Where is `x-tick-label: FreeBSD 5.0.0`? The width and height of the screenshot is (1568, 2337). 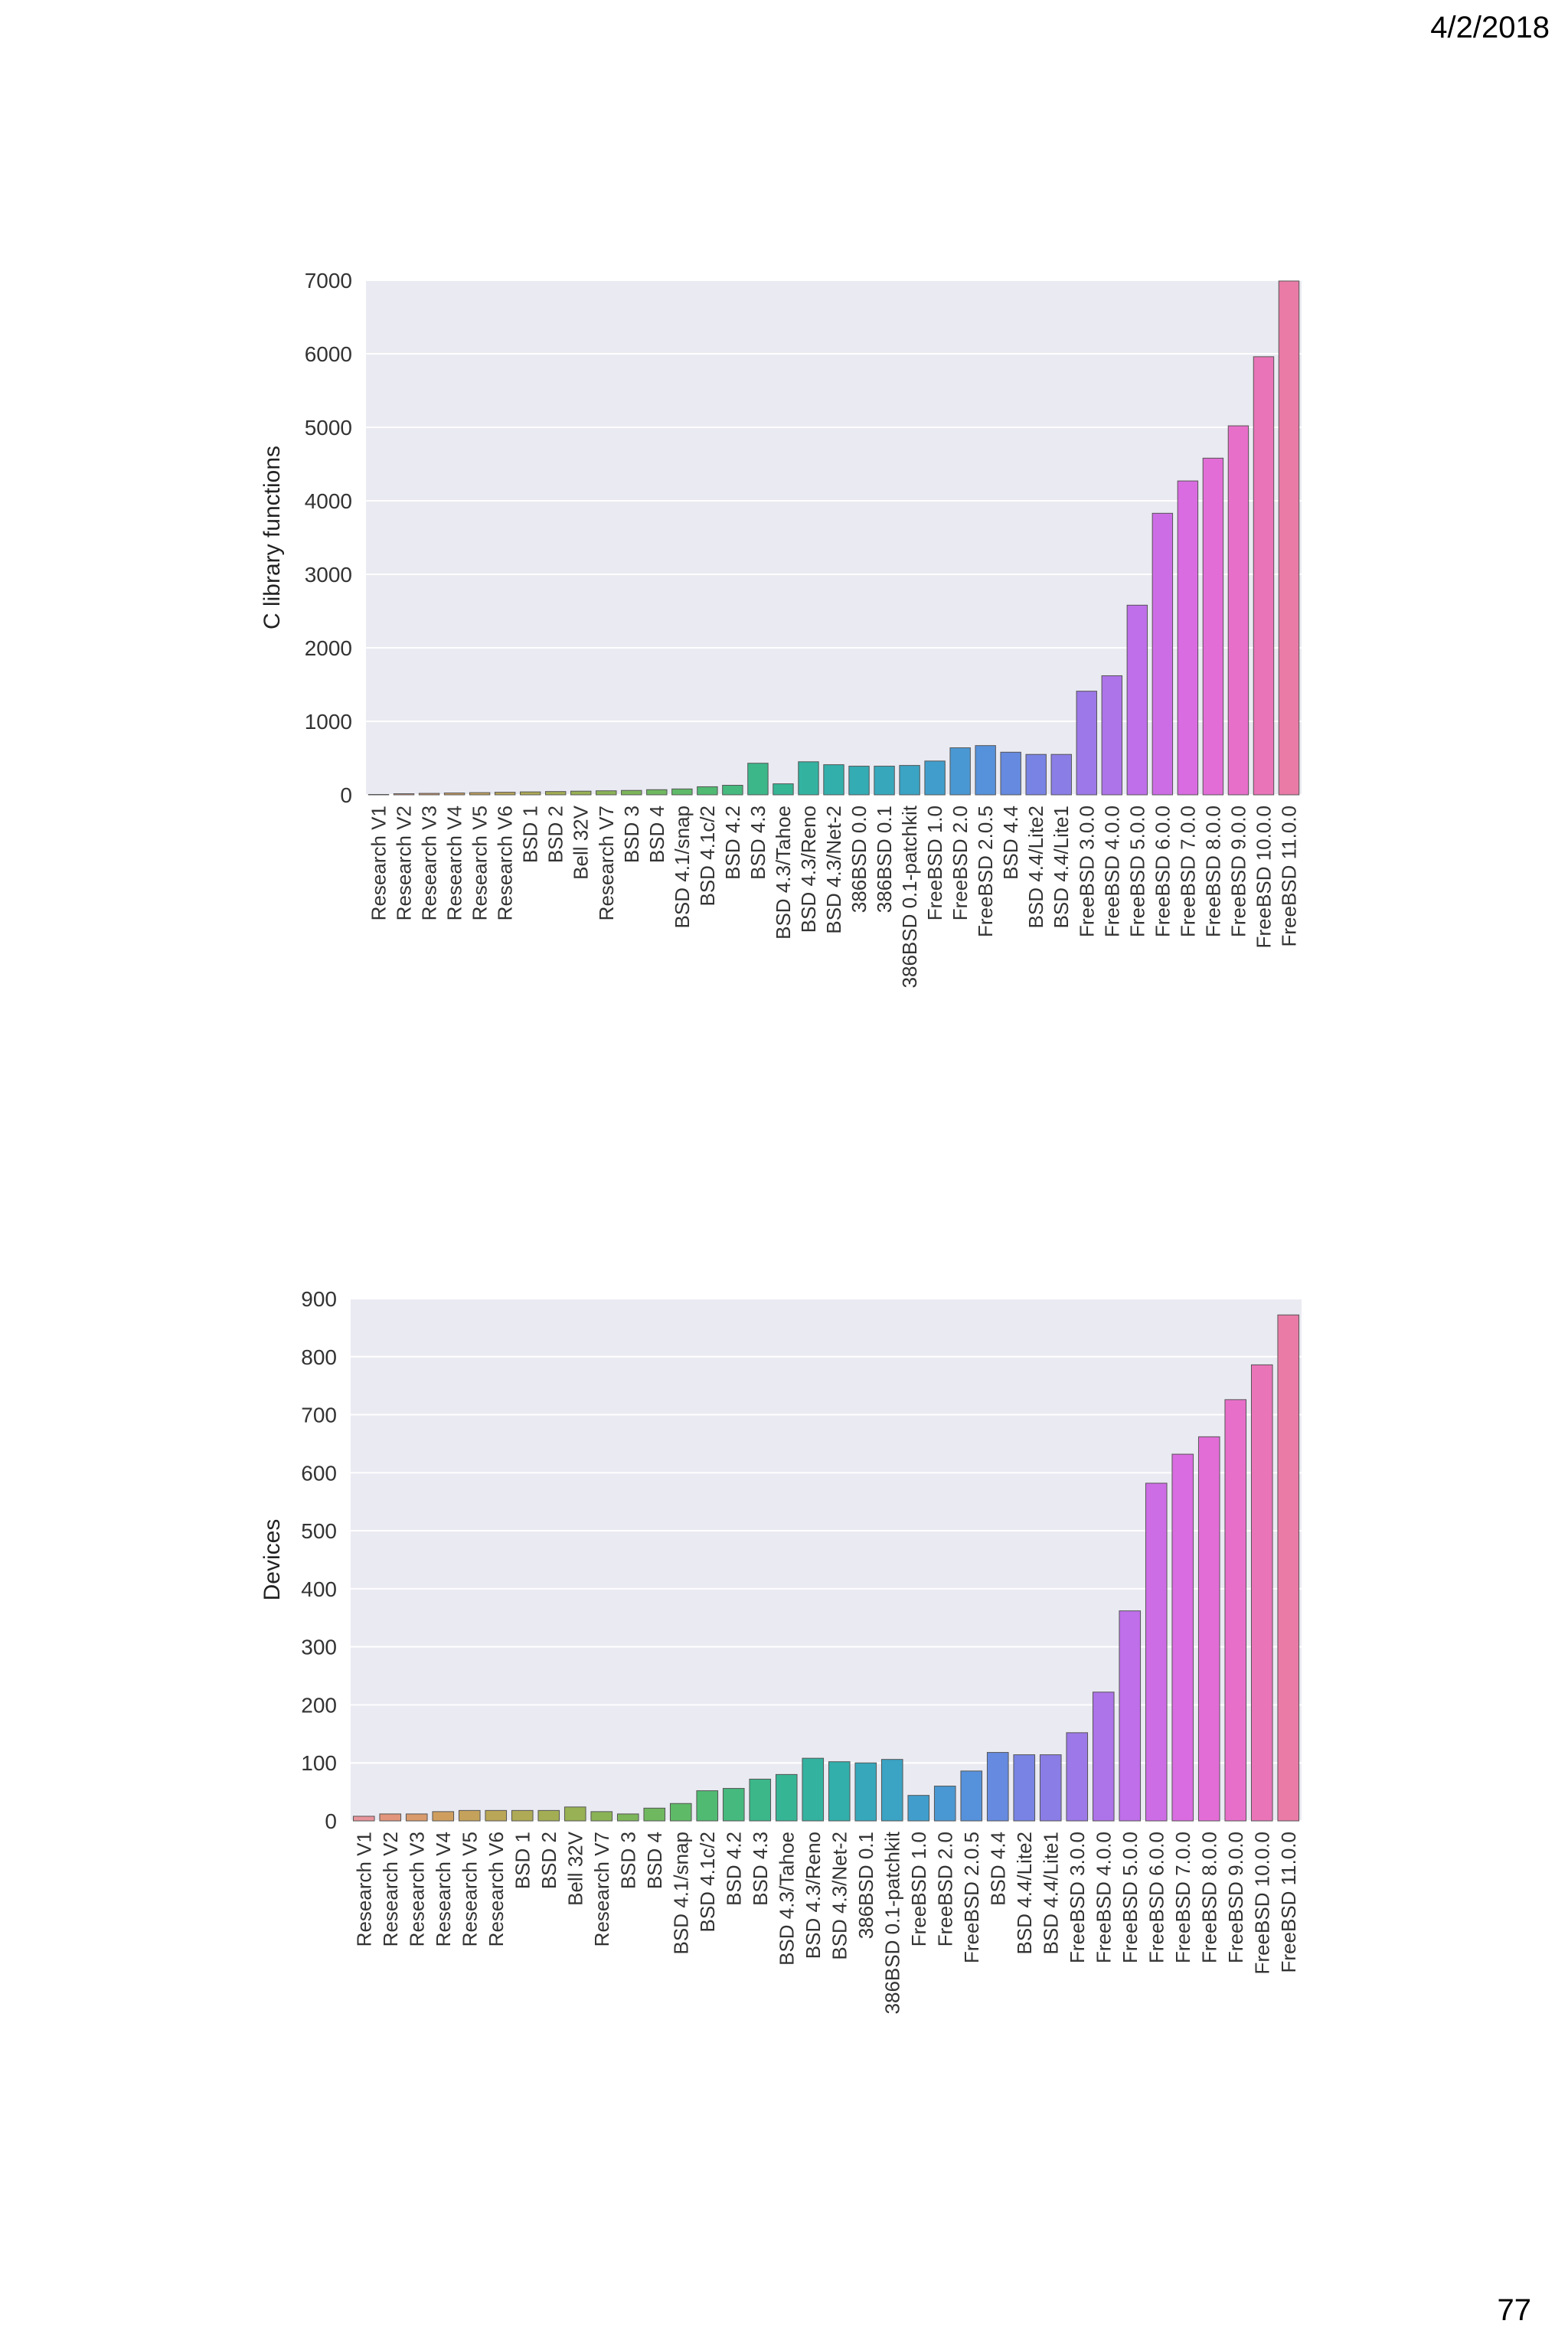 x-tick-label: FreeBSD 5.0.0 is located at coordinates (1136, 871).